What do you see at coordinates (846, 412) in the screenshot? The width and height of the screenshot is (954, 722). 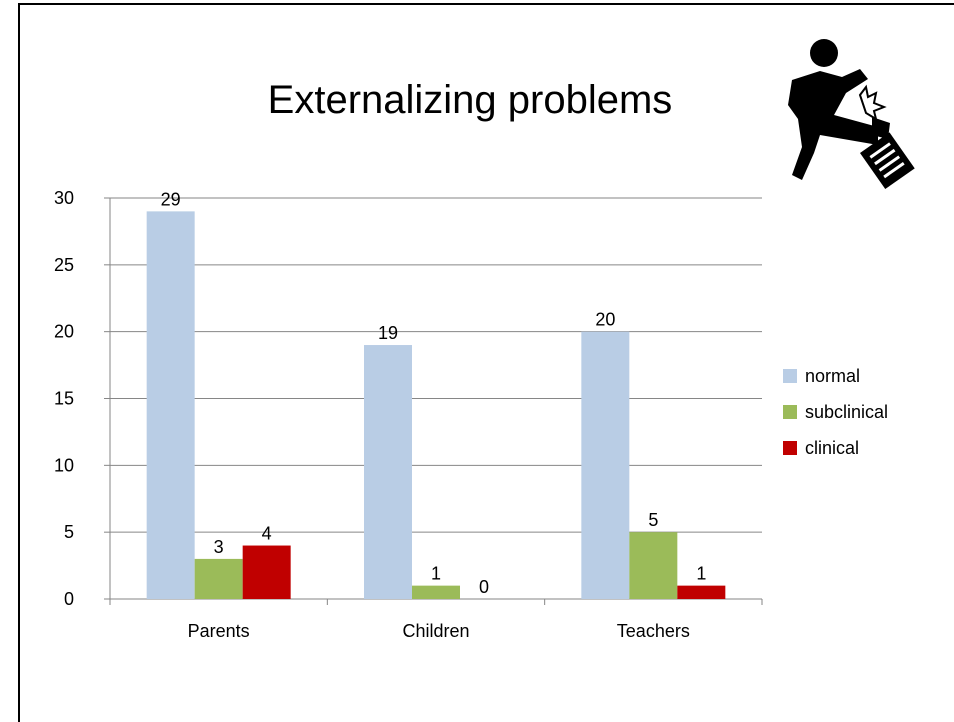 I see `legend-label-subclinical: subclinical` at bounding box center [846, 412].